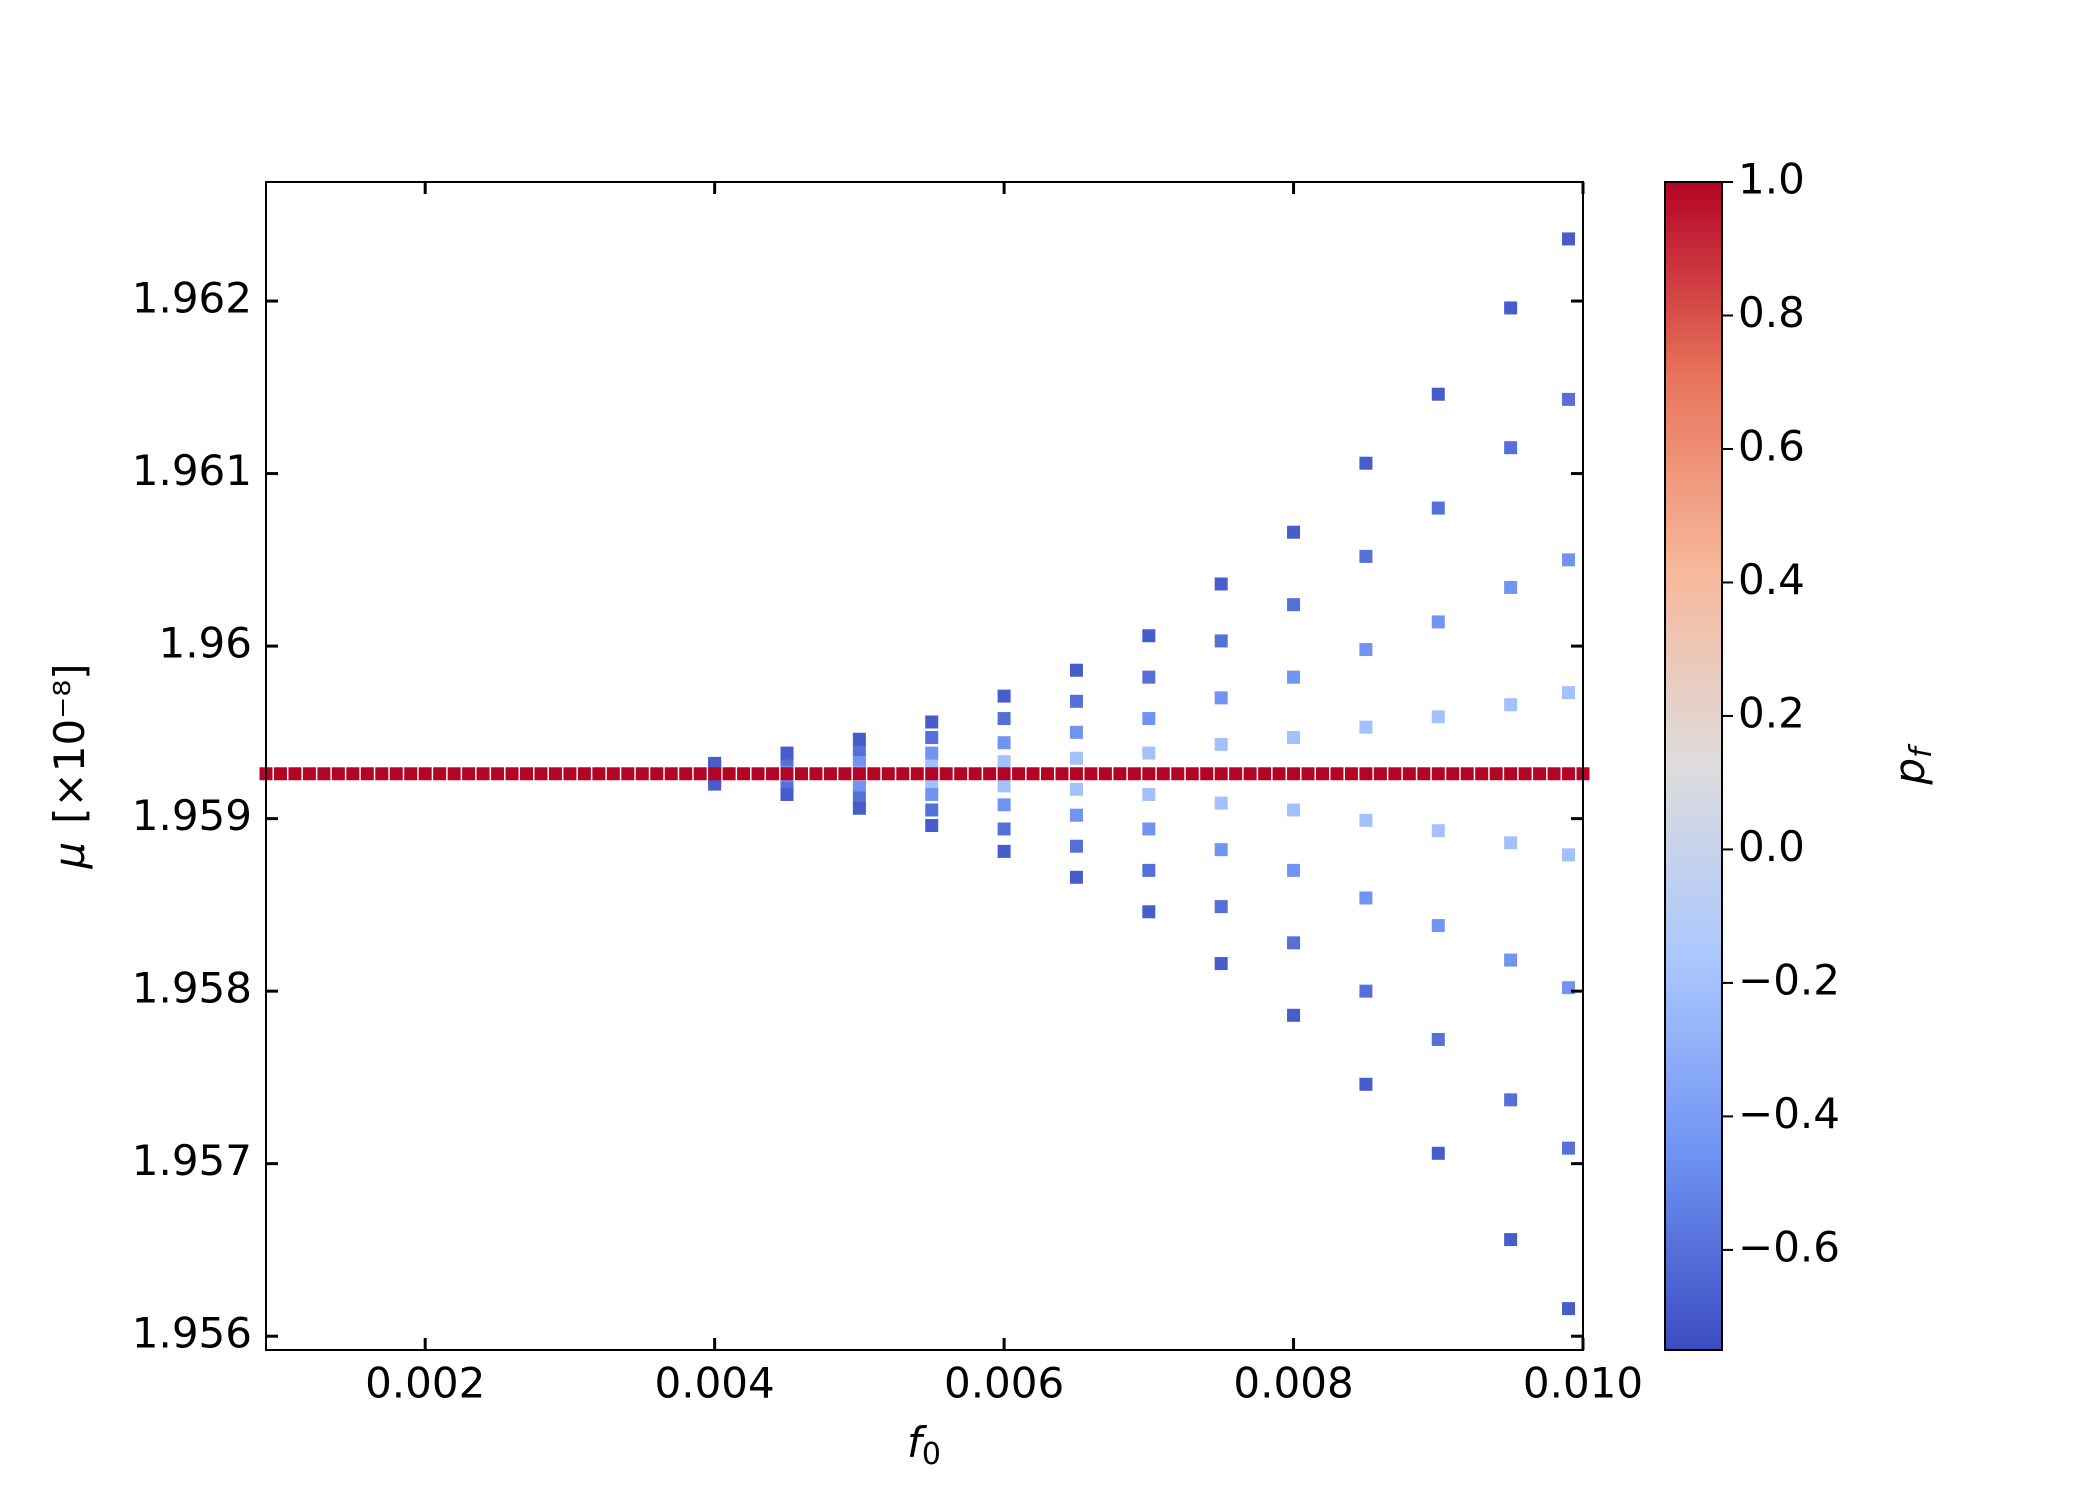  What do you see at coordinates (192, 470) in the screenshot?
I see `y-tick-label: 1.961` at bounding box center [192, 470].